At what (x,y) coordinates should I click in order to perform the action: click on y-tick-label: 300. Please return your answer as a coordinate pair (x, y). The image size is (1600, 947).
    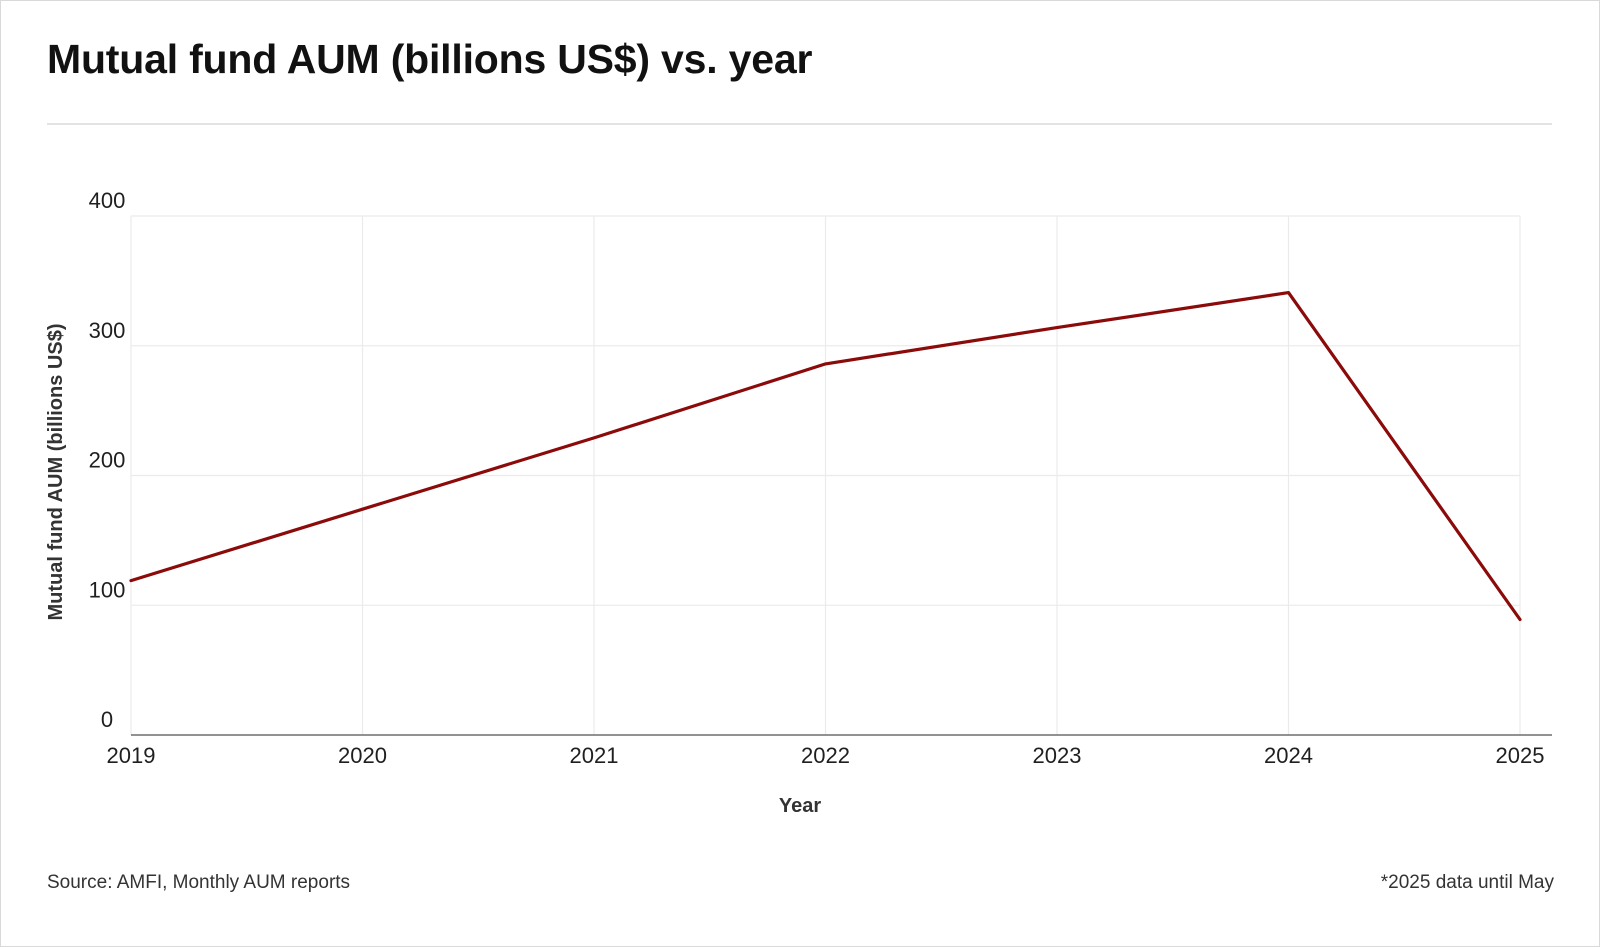
    Looking at the image, I should click on (107, 330).